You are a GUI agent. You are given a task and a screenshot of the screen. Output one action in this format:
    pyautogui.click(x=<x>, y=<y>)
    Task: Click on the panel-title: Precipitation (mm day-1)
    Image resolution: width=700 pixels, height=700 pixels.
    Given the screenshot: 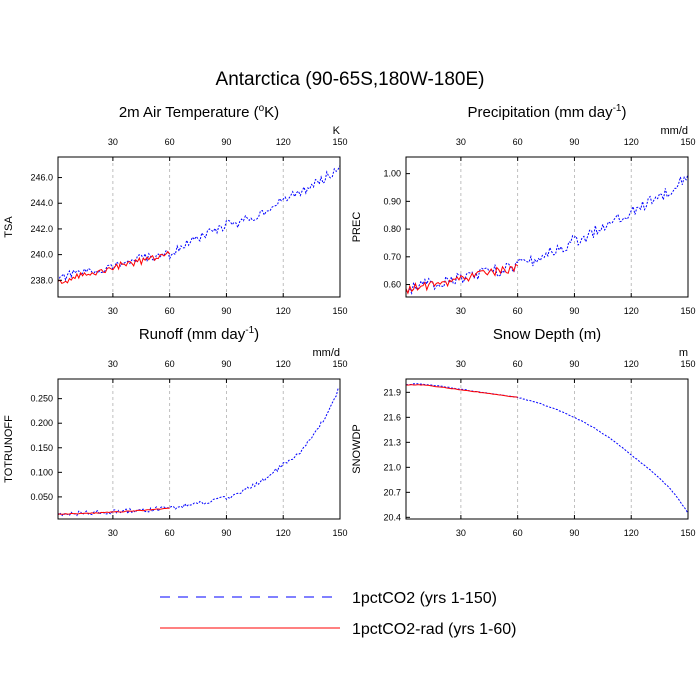 What is the action you would take?
    pyautogui.click(x=547, y=112)
    